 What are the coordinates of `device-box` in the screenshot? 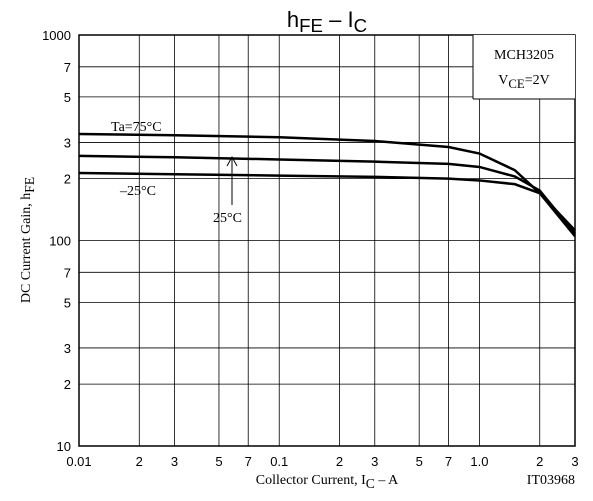 It's located at (524, 67).